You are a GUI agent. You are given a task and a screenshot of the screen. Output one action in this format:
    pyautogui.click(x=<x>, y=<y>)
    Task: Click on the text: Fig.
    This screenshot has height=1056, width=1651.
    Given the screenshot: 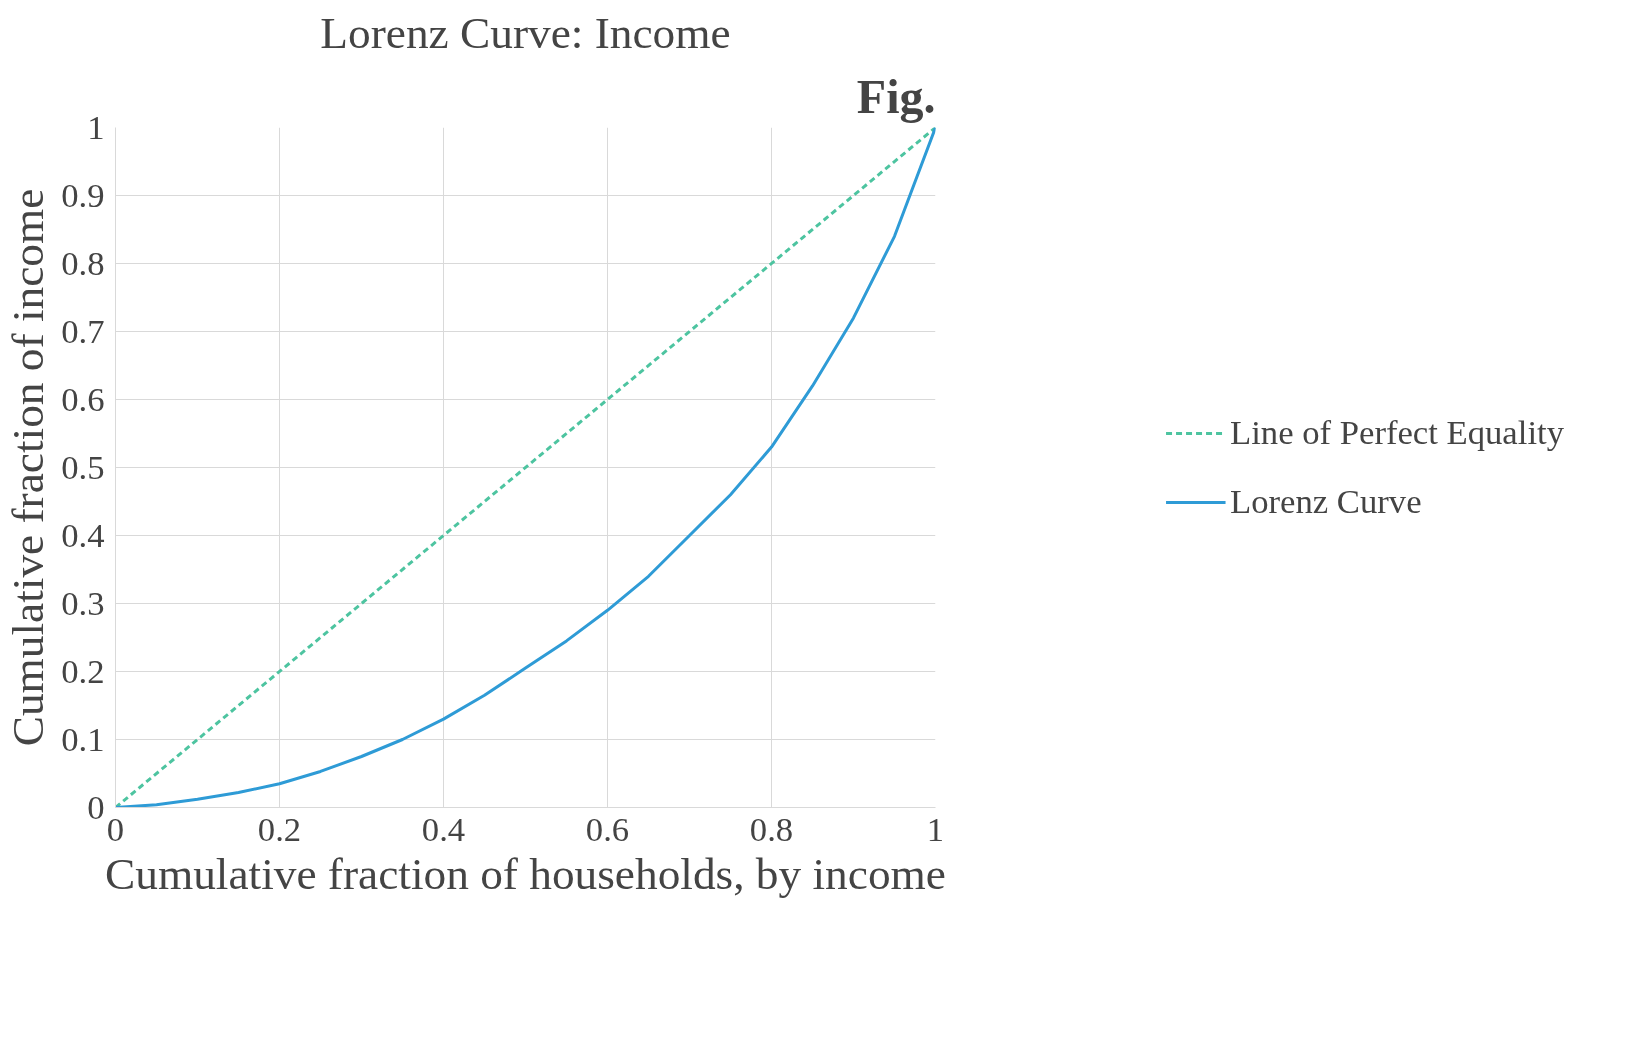 What is the action you would take?
    pyautogui.click(x=896, y=96)
    